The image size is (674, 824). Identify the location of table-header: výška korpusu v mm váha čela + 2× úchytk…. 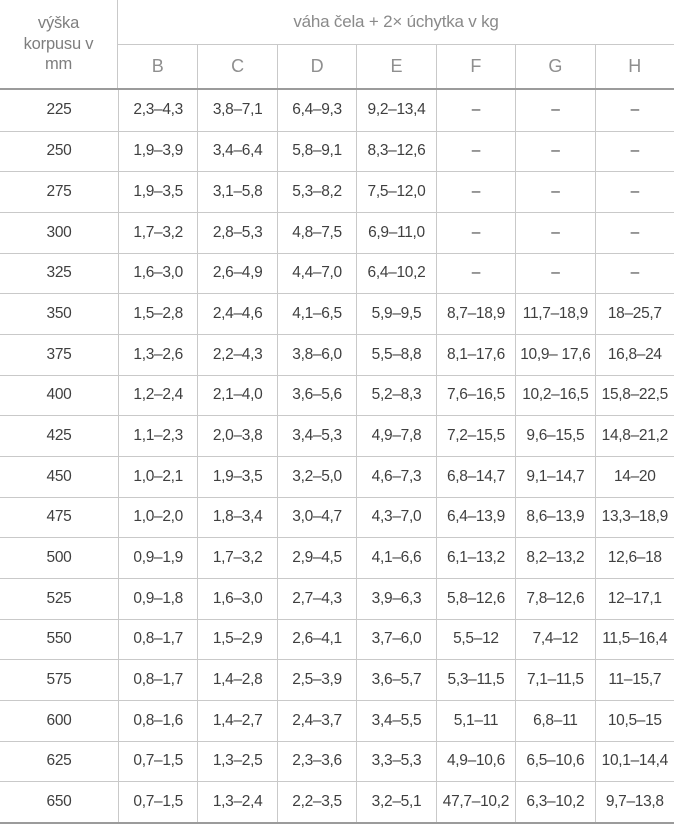
(337, 45).